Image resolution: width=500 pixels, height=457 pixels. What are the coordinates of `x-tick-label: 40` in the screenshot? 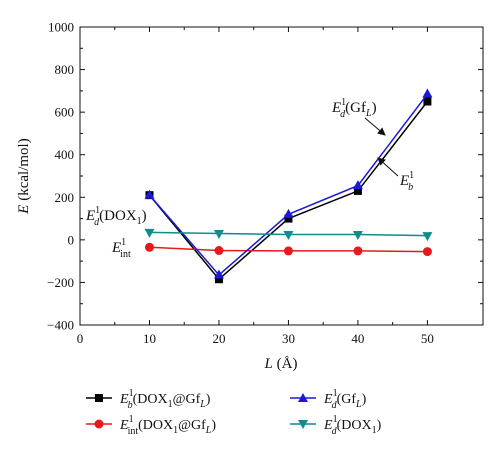 It's located at (357, 338).